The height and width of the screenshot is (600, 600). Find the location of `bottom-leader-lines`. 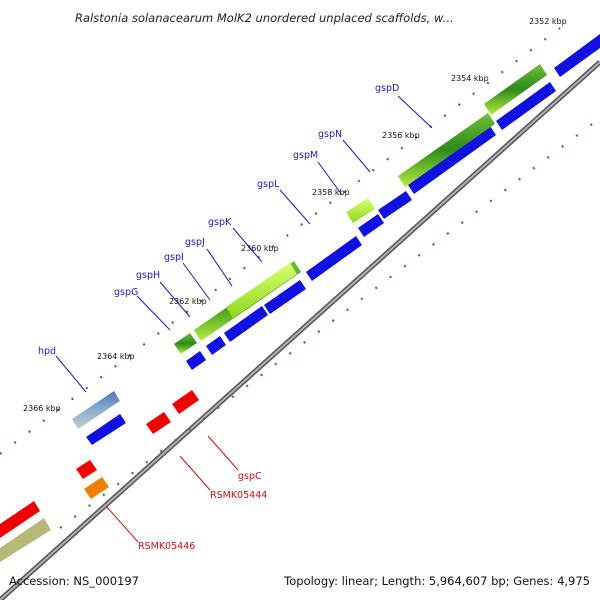

bottom-leader-lines is located at coordinates (172, 489).